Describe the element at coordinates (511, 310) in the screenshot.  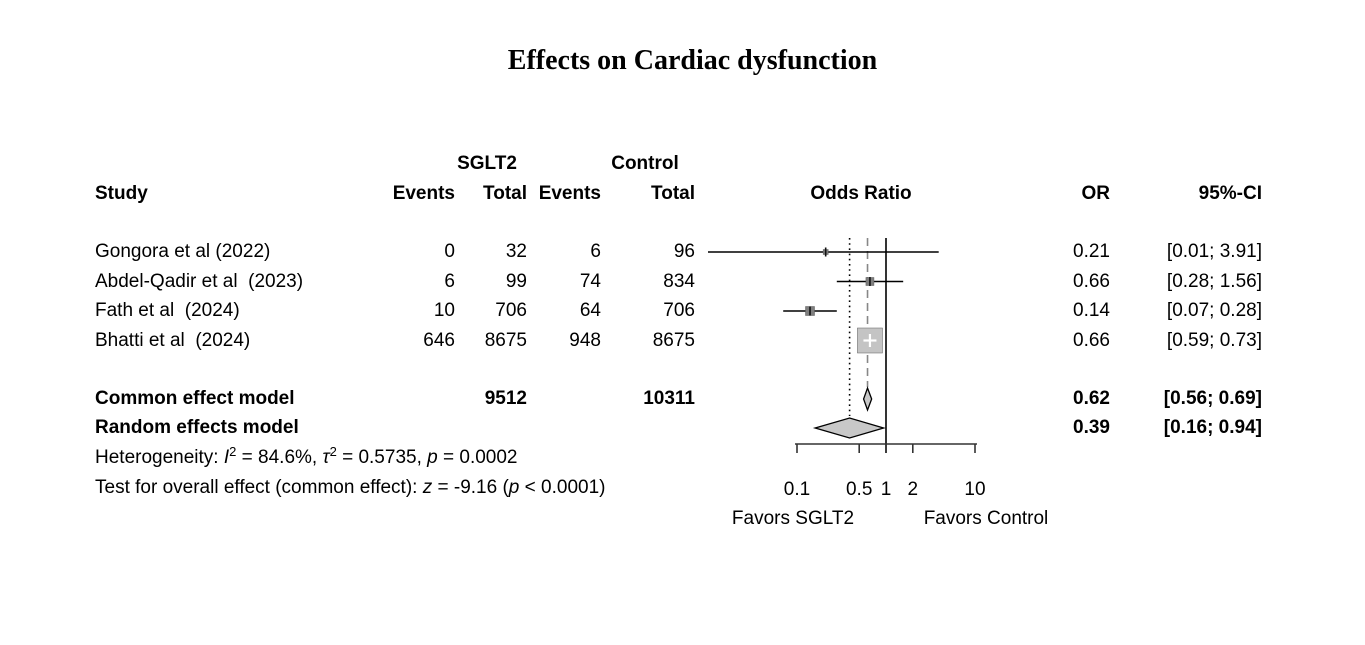
I see `sglt2-total: 706` at that location.